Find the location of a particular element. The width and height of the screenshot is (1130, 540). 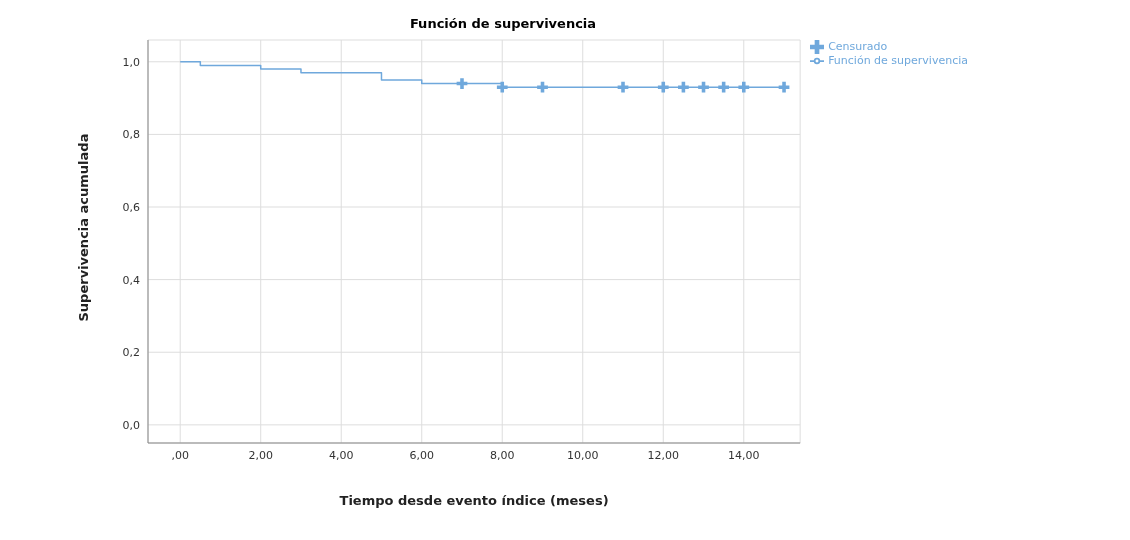

y-axis-title: Supervivencia acumulada is located at coordinates (83, 227).